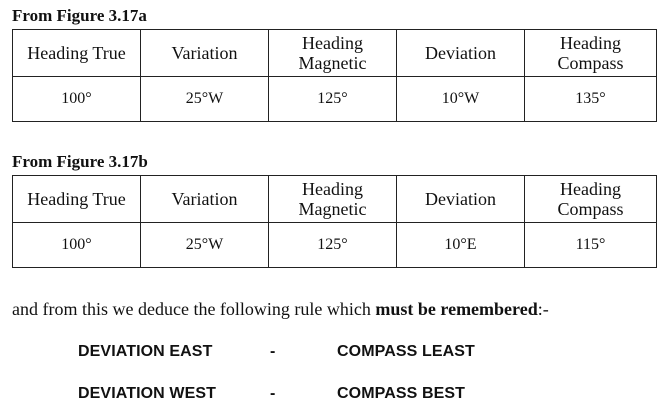  What do you see at coordinates (204, 245) in the screenshot?
I see `table-b-cell-variation: 25°W` at bounding box center [204, 245].